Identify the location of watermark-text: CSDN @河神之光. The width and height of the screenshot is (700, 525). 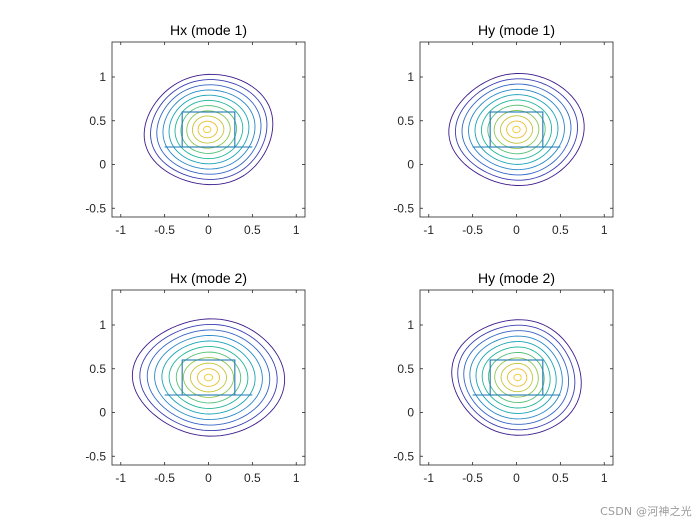
(646, 511).